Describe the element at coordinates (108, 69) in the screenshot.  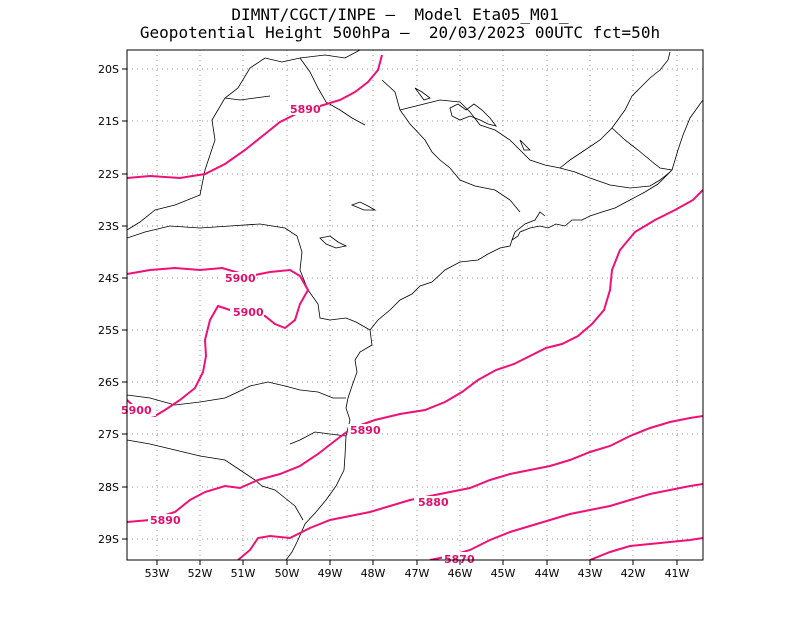
I see `latitude-label: 20S` at that location.